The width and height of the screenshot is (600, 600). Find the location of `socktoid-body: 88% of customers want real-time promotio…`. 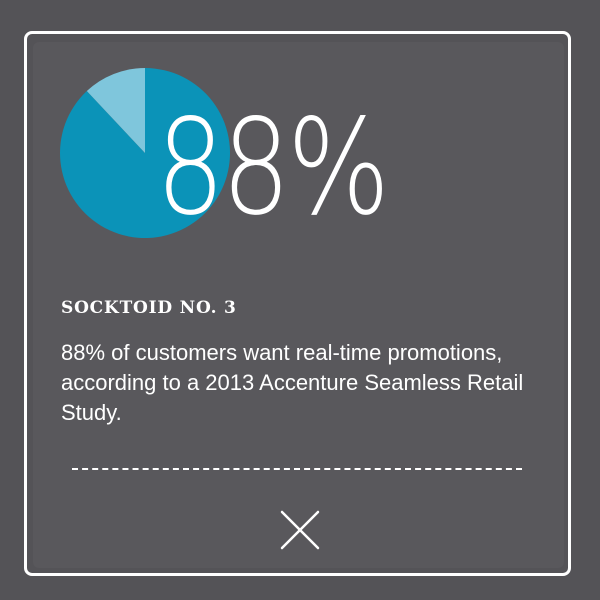

socktoid-body: 88% of customers want real-time promotio… is located at coordinates (292, 382).